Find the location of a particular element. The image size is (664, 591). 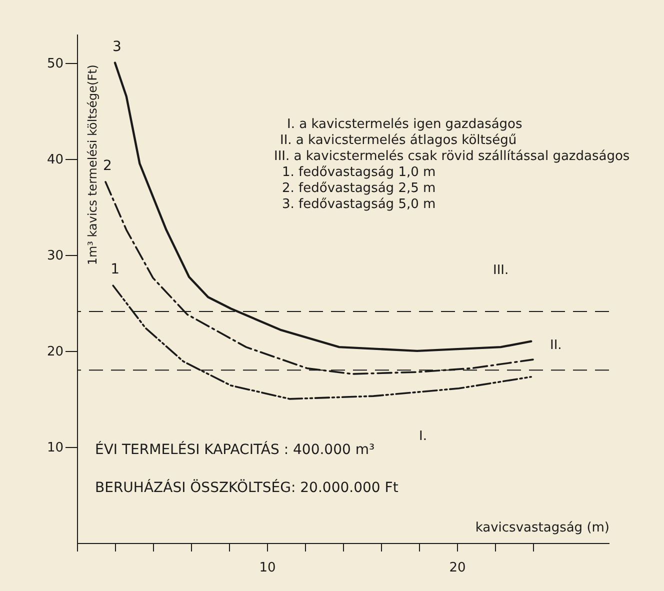

y-tick-label: 20 is located at coordinates (55, 352).